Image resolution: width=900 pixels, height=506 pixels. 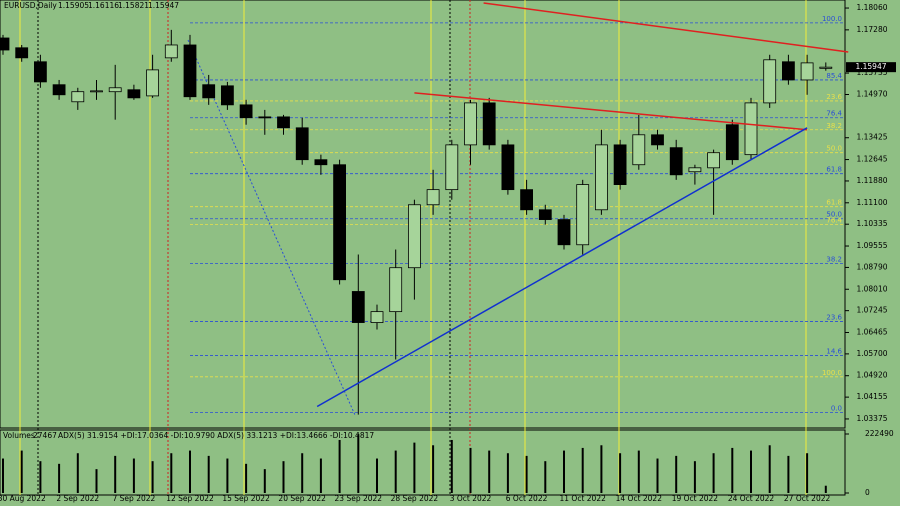 I want to click on x-tick-label: 28 Sep 2022, so click(x=415, y=498).